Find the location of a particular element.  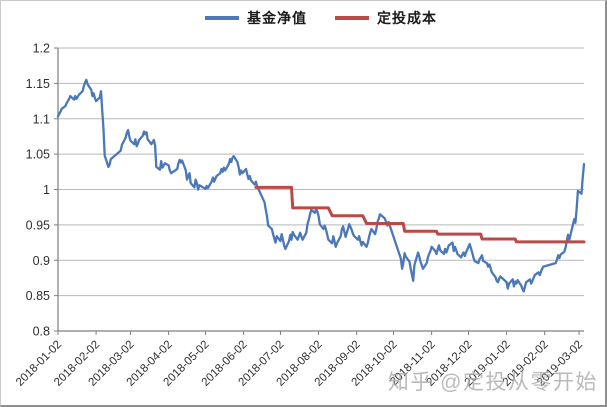

legend-label-fund: 基金净值 is located at coordinates (277, 18).